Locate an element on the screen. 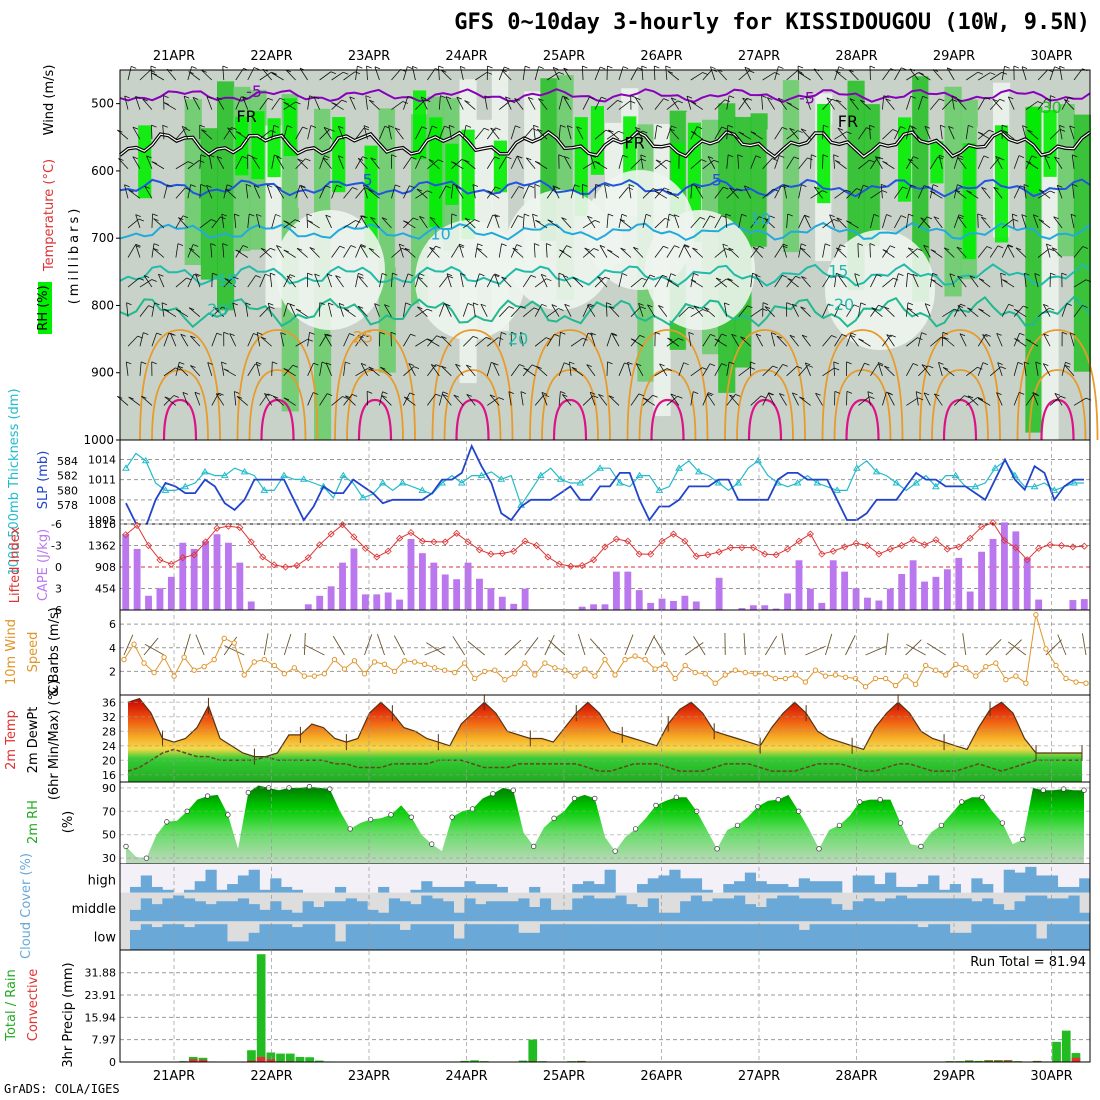  rh-band-high is located at coordinates (436, 172).